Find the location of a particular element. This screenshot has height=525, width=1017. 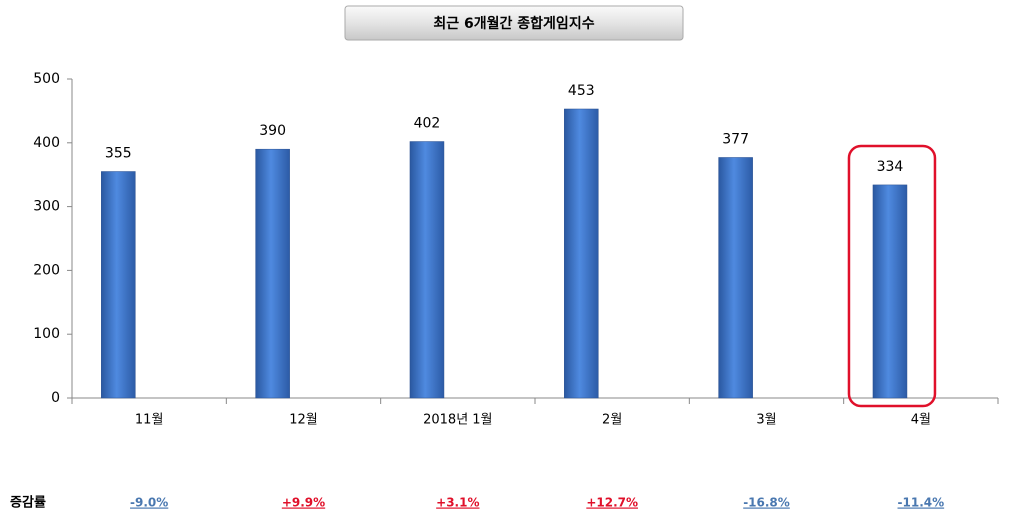

y-tick-label: 300 is located at coordinates (46, 207).